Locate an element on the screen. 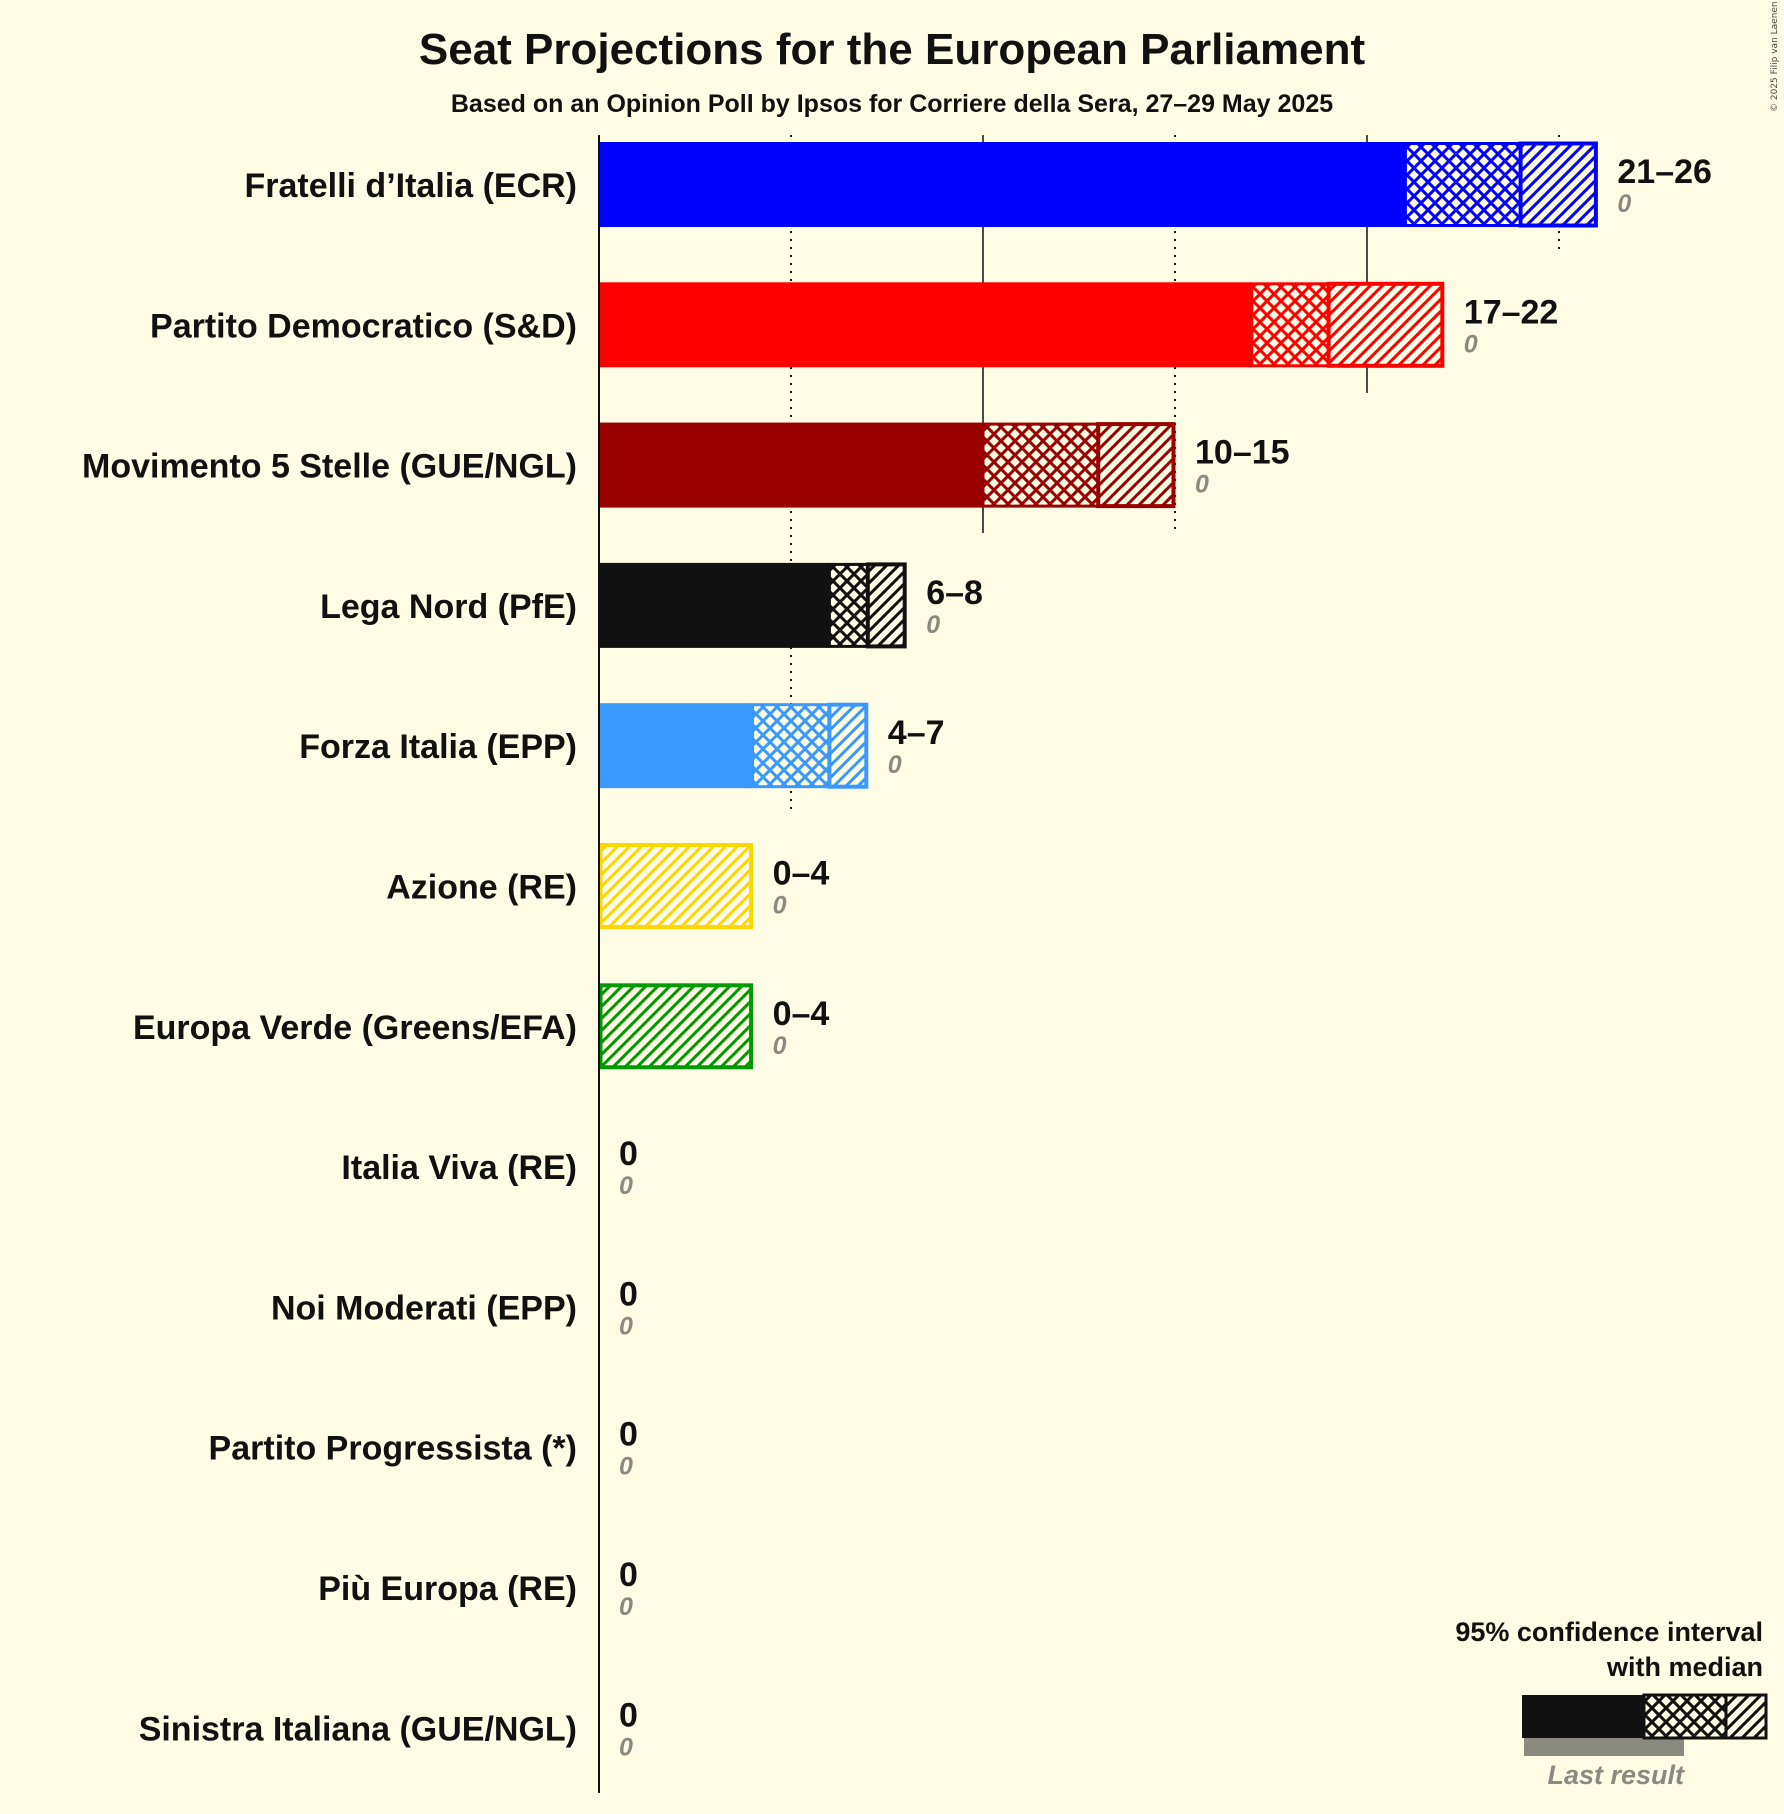  bar-row: Azione (RE) 0–40 is located at coordinates (608, 886).